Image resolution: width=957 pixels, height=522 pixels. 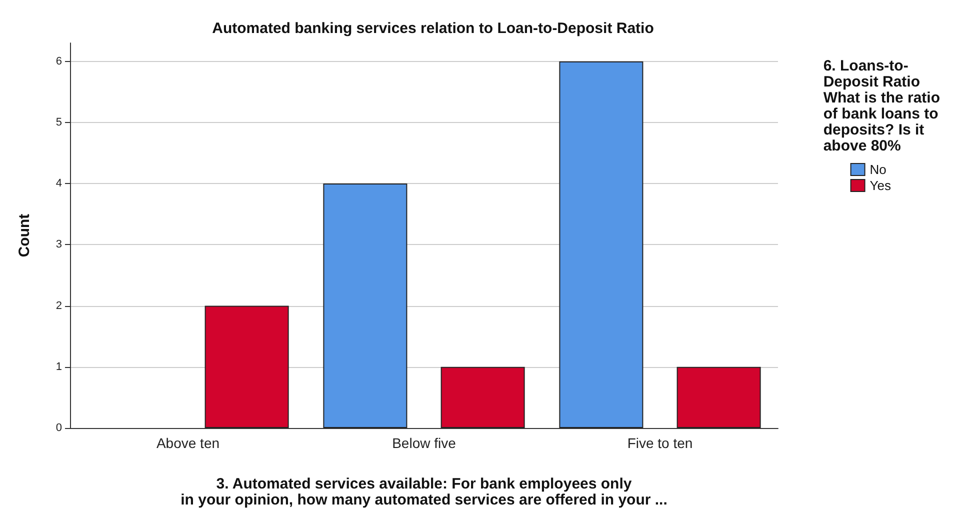 What do you see at coordinates (59, 122) in the screenshot?
I see `y-tick-label: 5` at bounding box center [59, 122].